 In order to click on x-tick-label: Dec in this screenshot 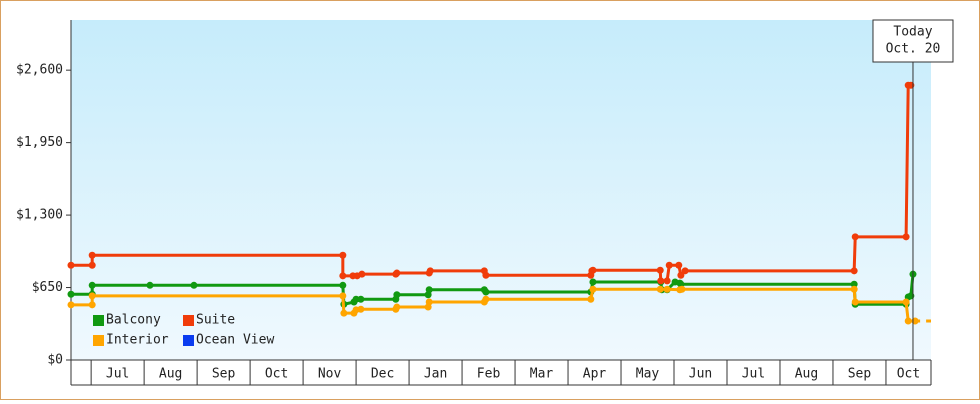, I will do `click(382, 374)`.